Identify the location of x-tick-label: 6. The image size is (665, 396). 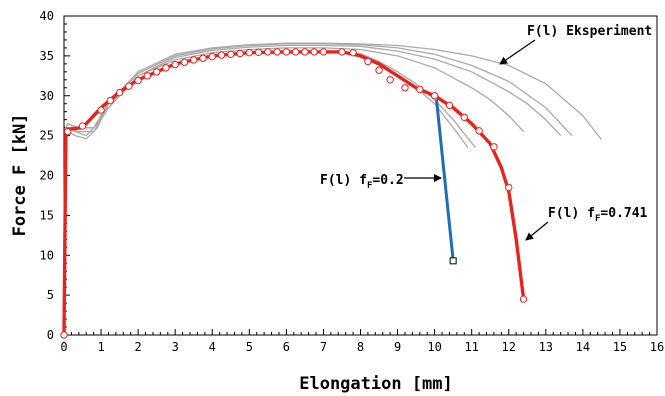
(286, 347).